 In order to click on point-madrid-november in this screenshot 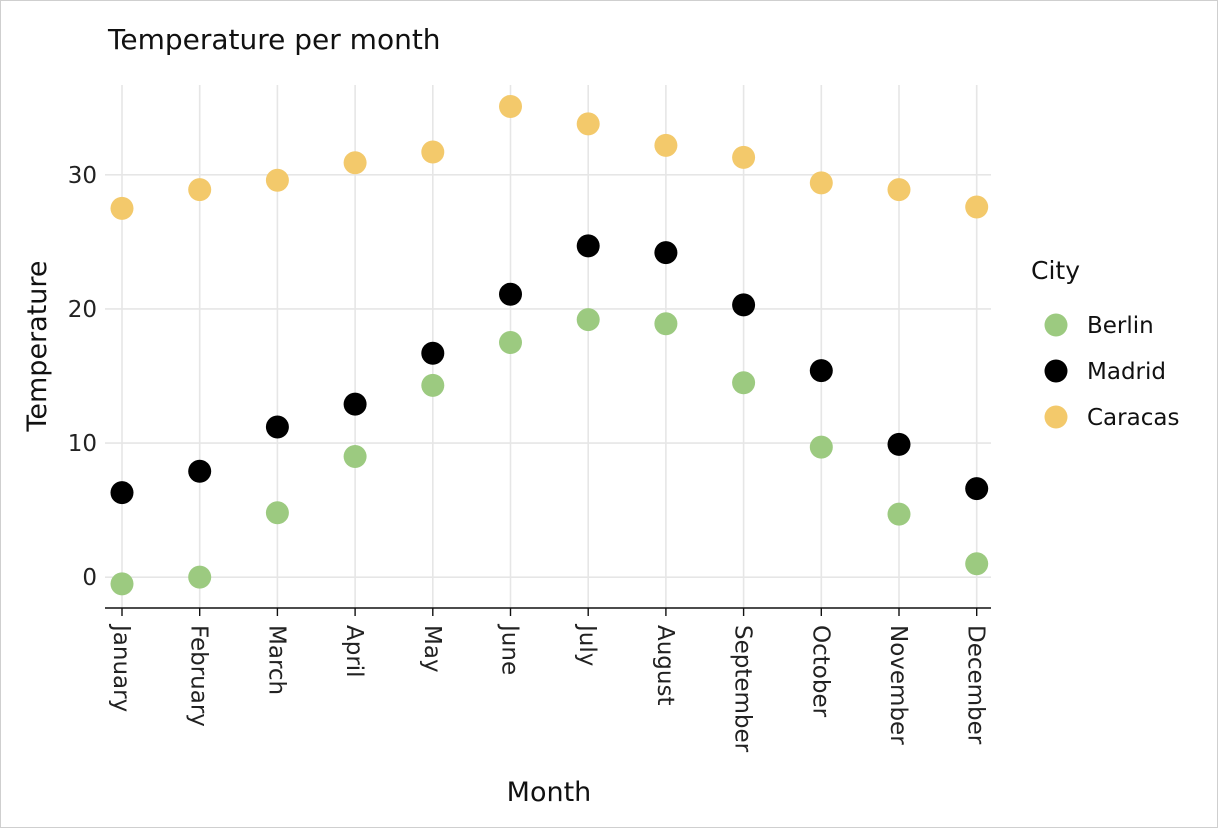, I will do `click(899, 444)`.